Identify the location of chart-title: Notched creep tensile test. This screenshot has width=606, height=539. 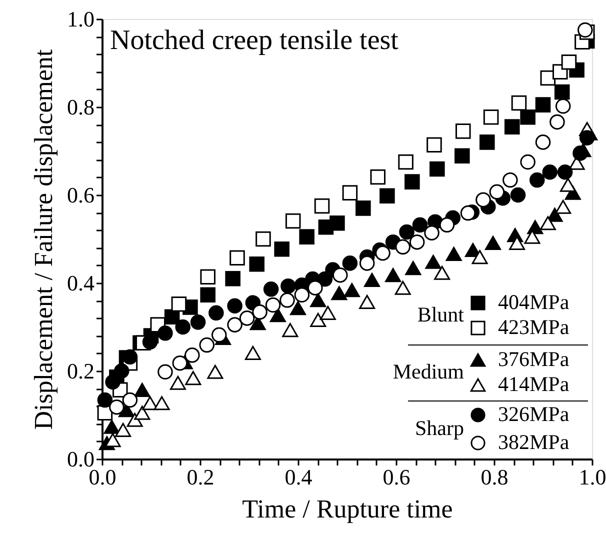
(254, 40).